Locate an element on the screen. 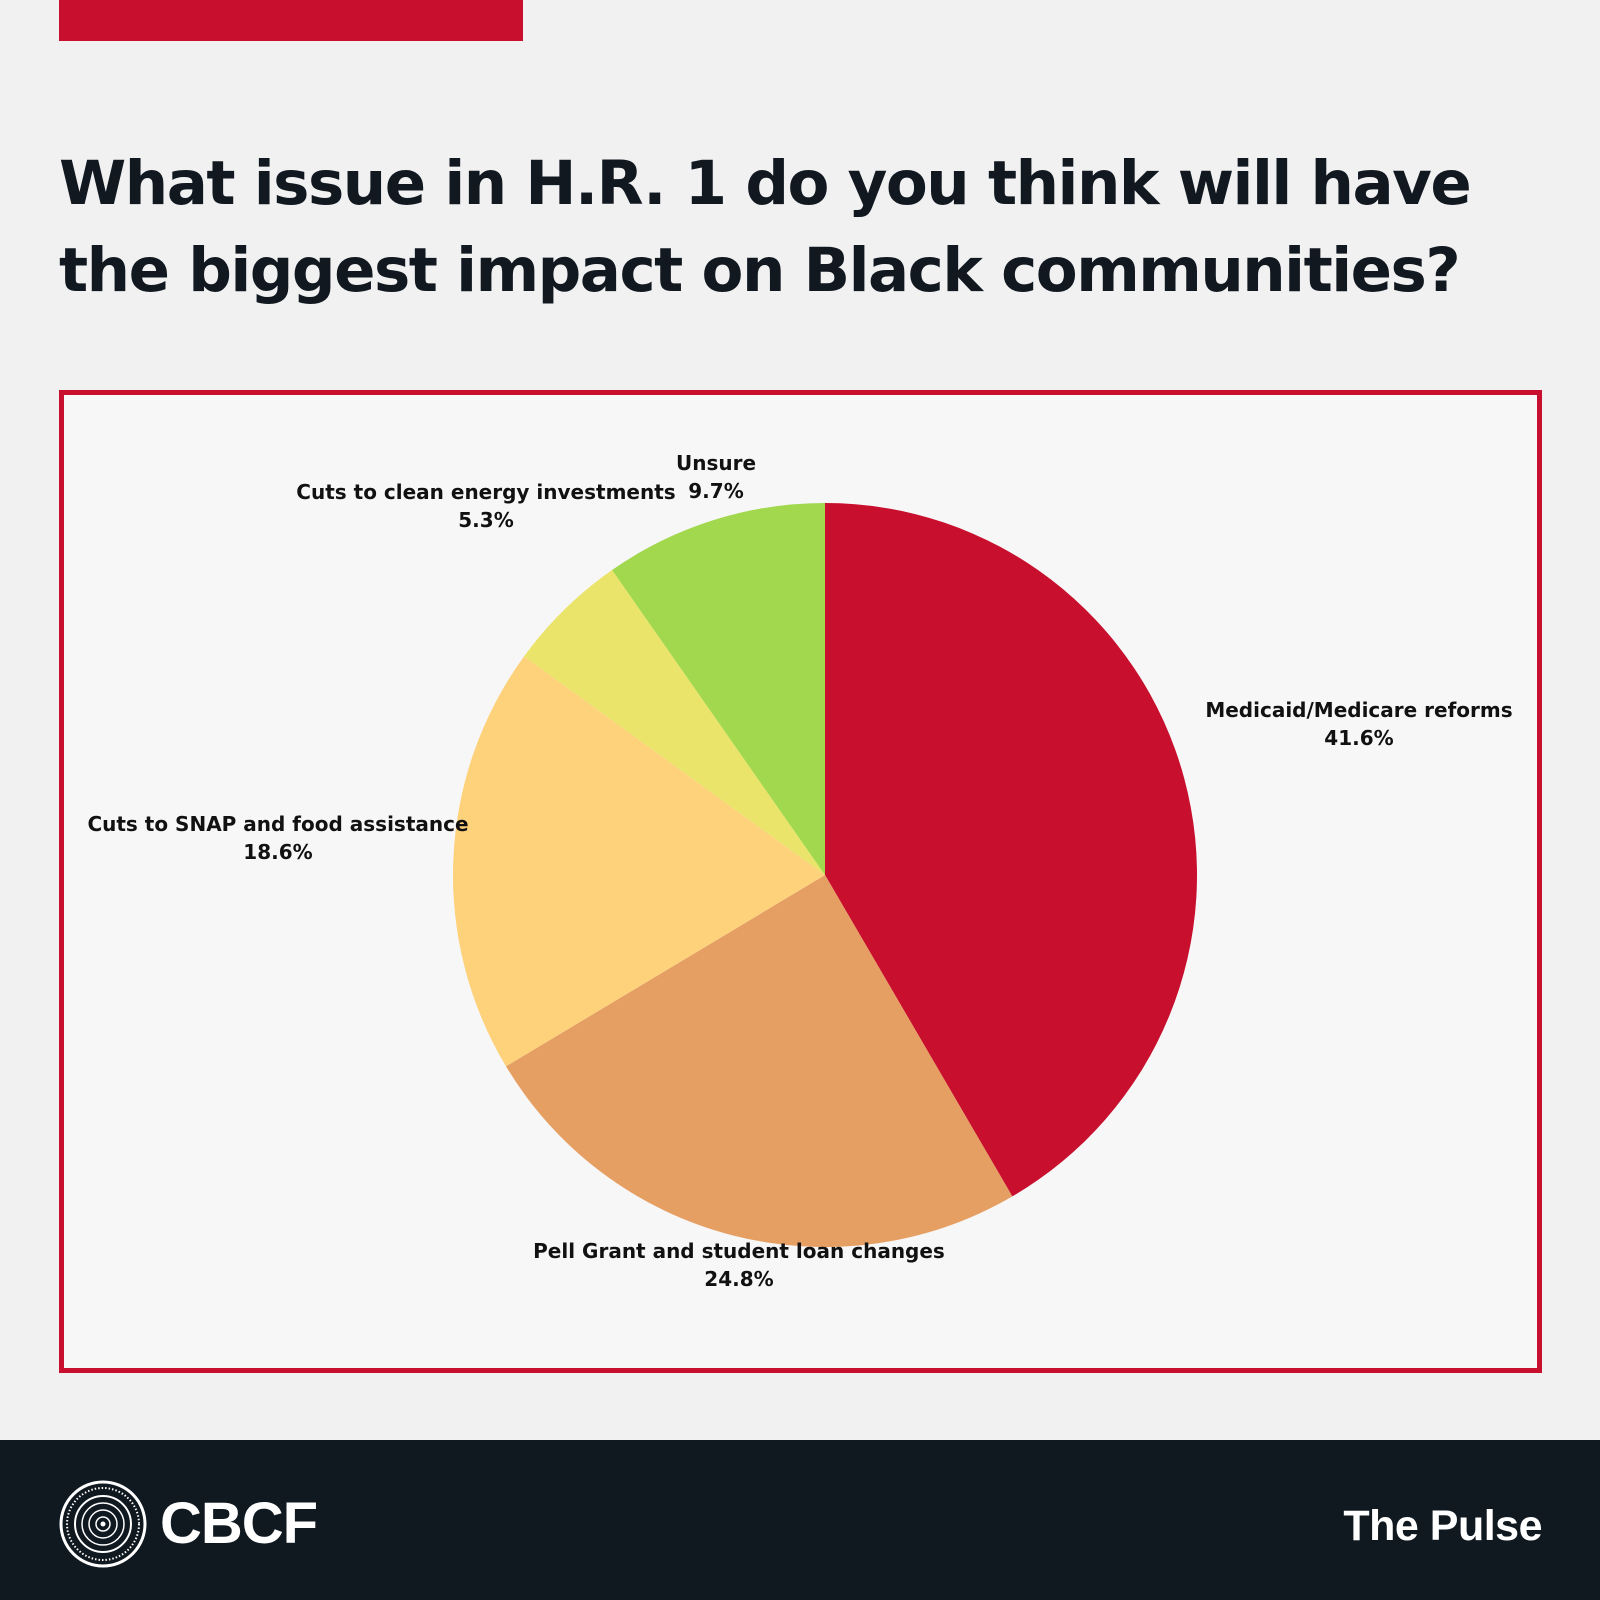 The height and width of the screenshot is (1600, 1600). seal-icon is located at coordinates (103, 1524).